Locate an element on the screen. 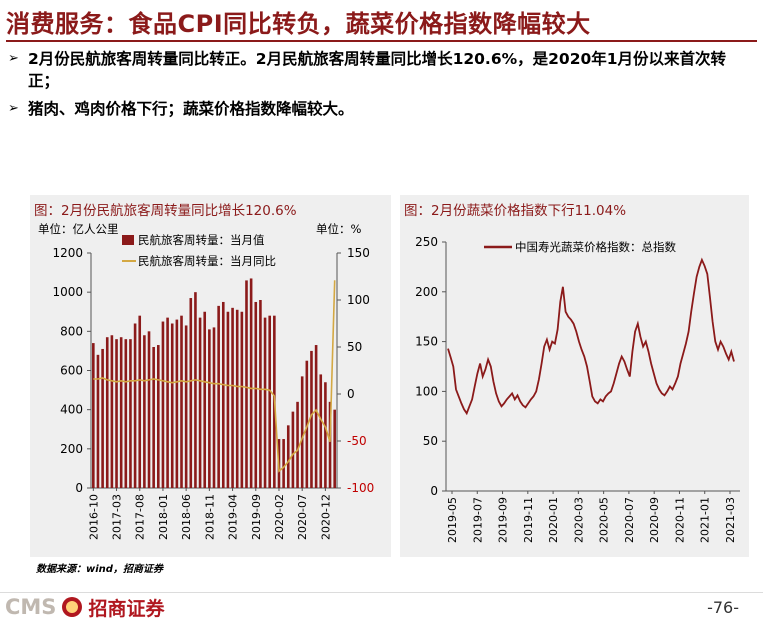  x-tick-label: 2019-11 is located at coordinates (528, 520).